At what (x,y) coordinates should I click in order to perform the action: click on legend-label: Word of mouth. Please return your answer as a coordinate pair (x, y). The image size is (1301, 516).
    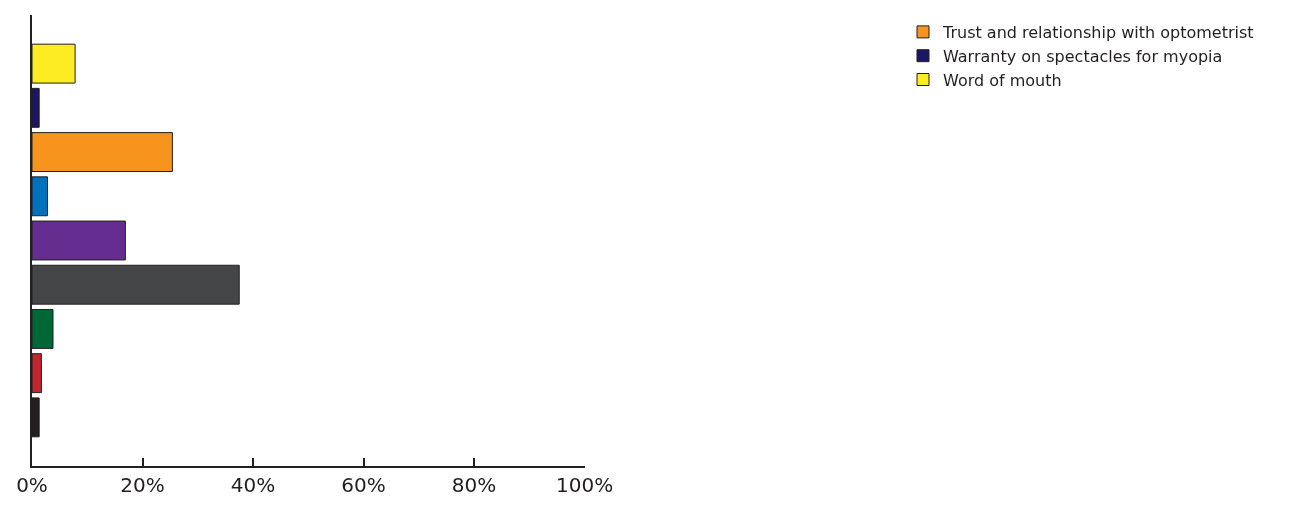
    Looking at the image, I should click on (1002, 80).